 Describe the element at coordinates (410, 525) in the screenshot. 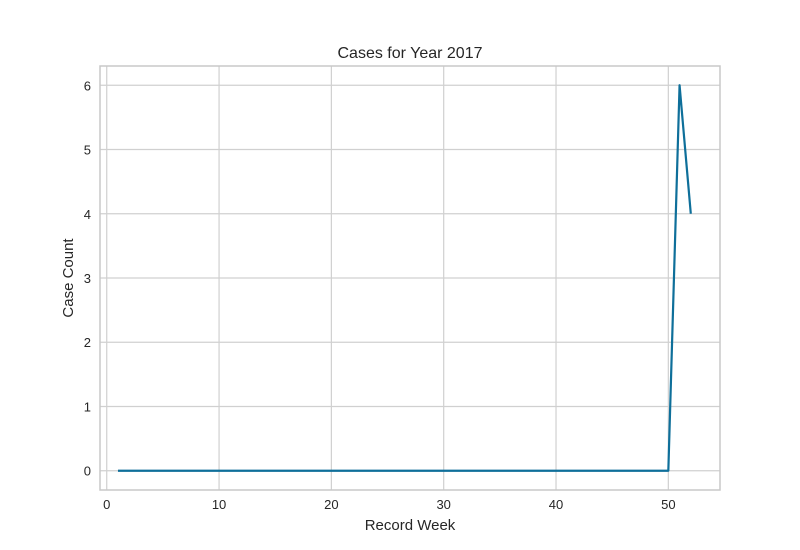

I see `x-axis-label: Record Week` at that location.